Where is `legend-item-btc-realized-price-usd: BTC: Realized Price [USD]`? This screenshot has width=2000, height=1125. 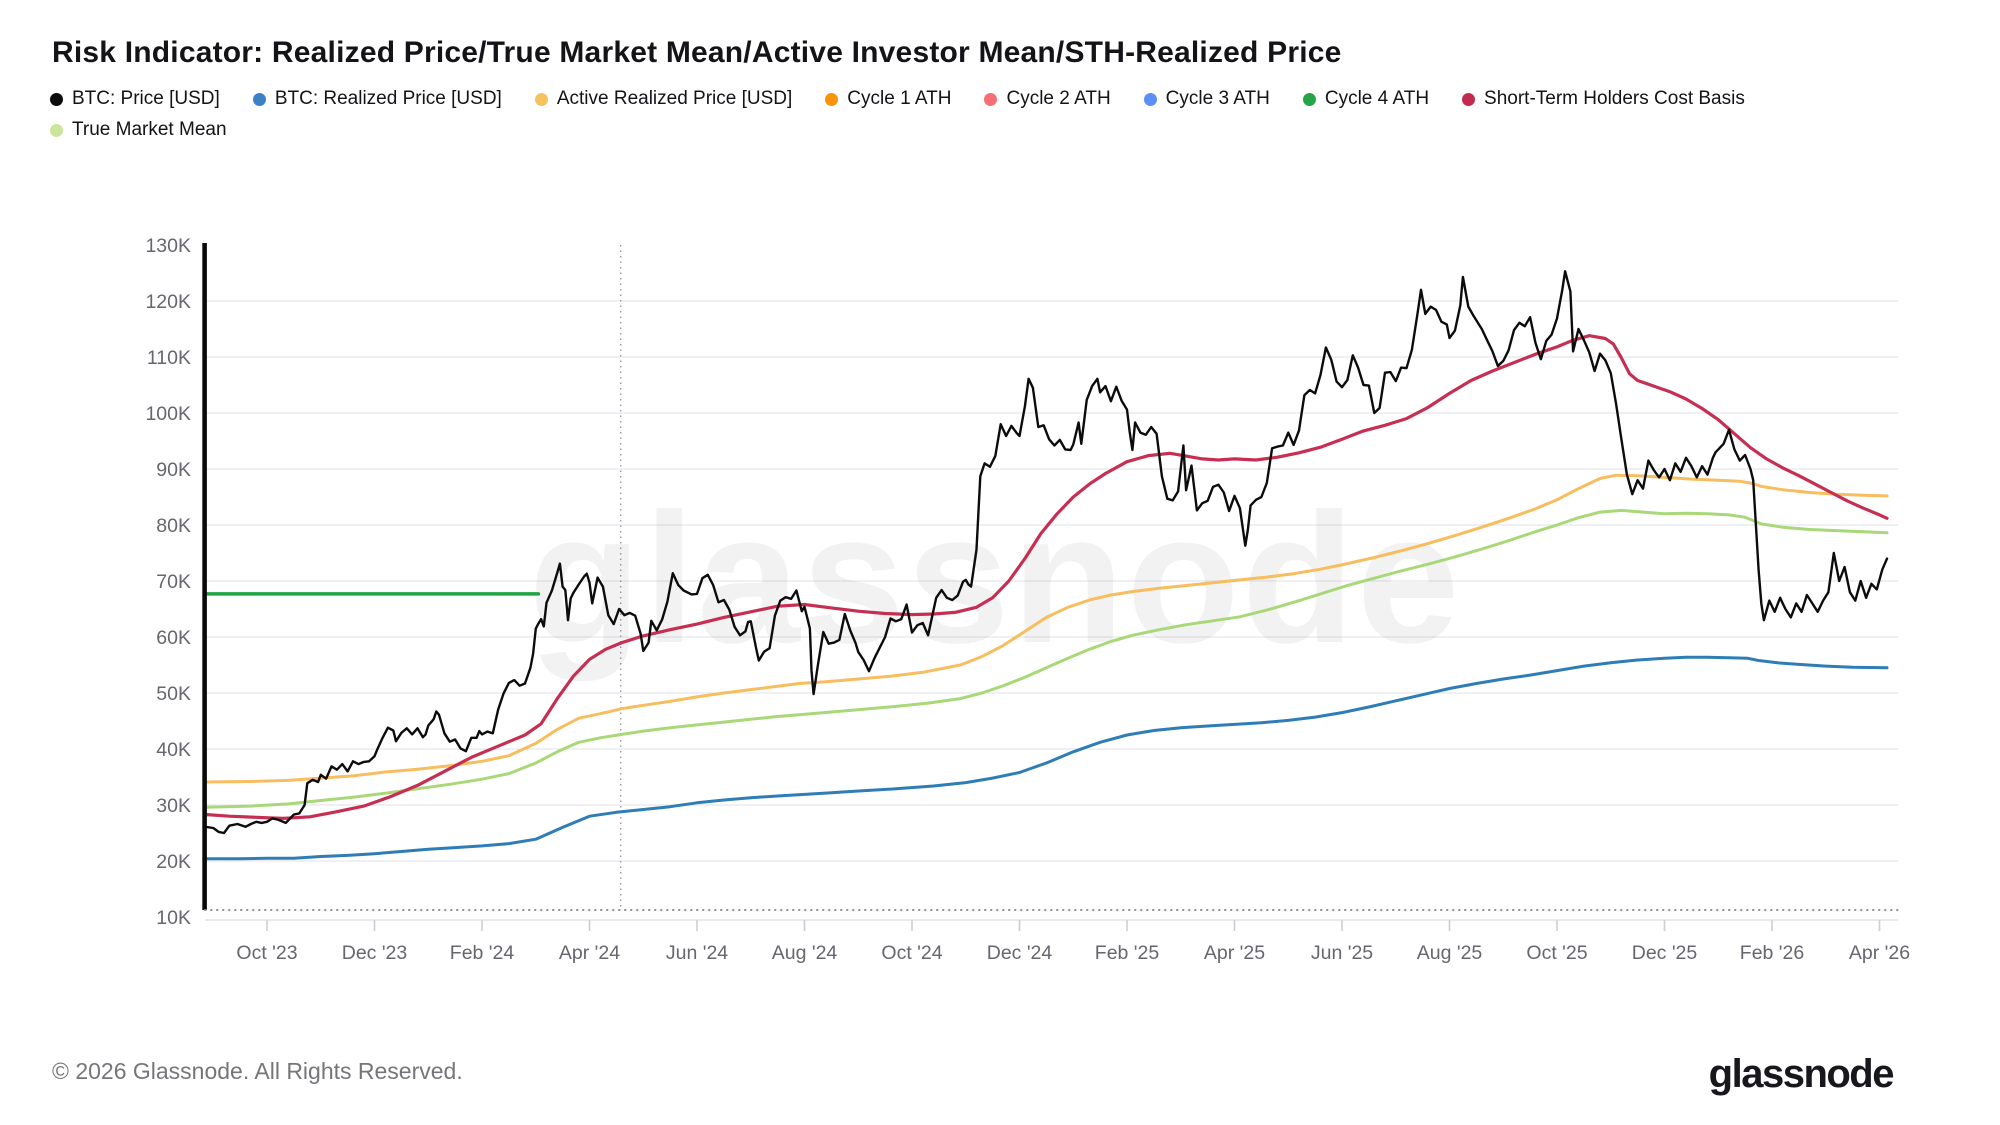
legend-item-btc-realized-price-usd: BTC: Realized Price [USD] is located at coordinates (377, 99).